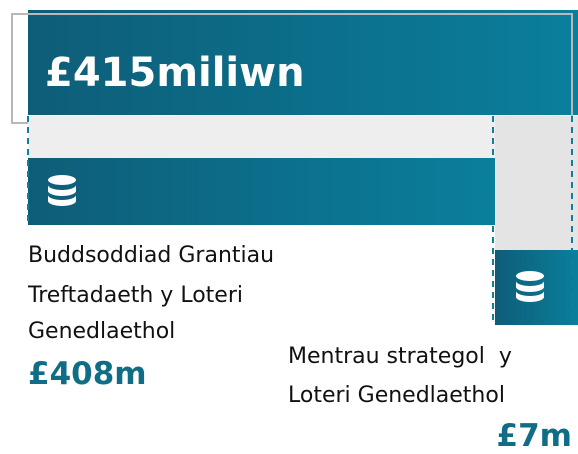 This screenshot has width=578, height=454. I want to click on item-value: £7m, so click(534, 436).